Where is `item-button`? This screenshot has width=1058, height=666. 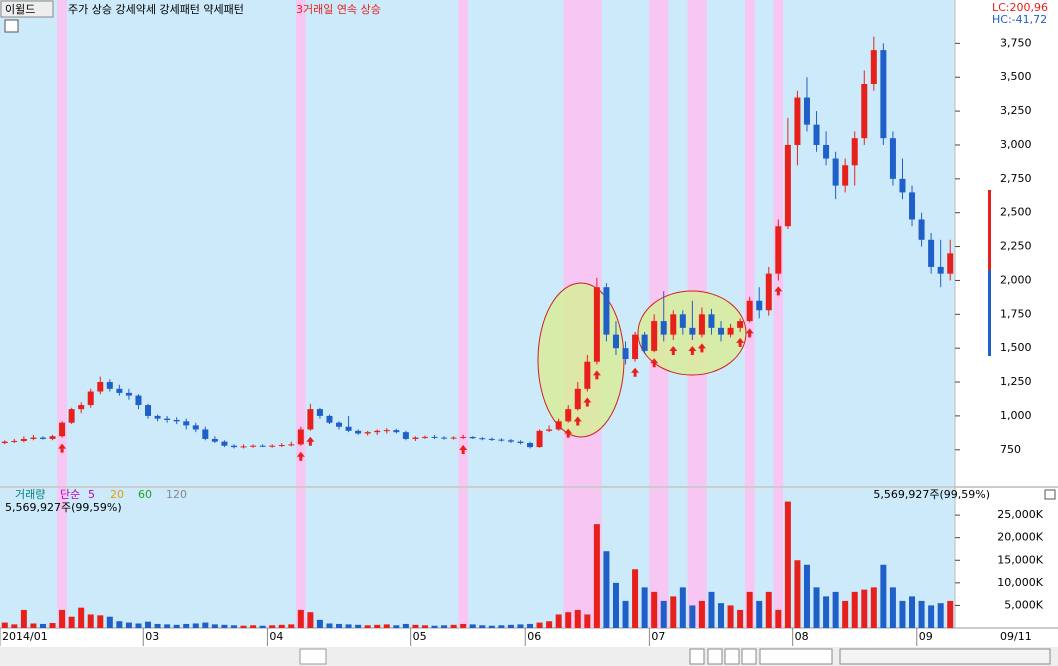 item-button is located at coordinates (27, 9).